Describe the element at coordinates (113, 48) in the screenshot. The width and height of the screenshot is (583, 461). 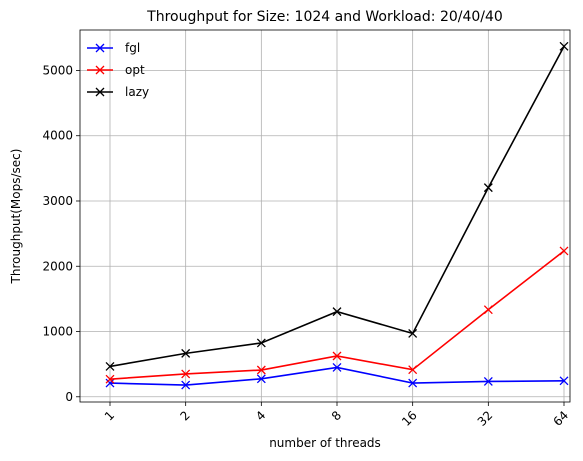
I see `legend-item-fgl: fgl` at that location.